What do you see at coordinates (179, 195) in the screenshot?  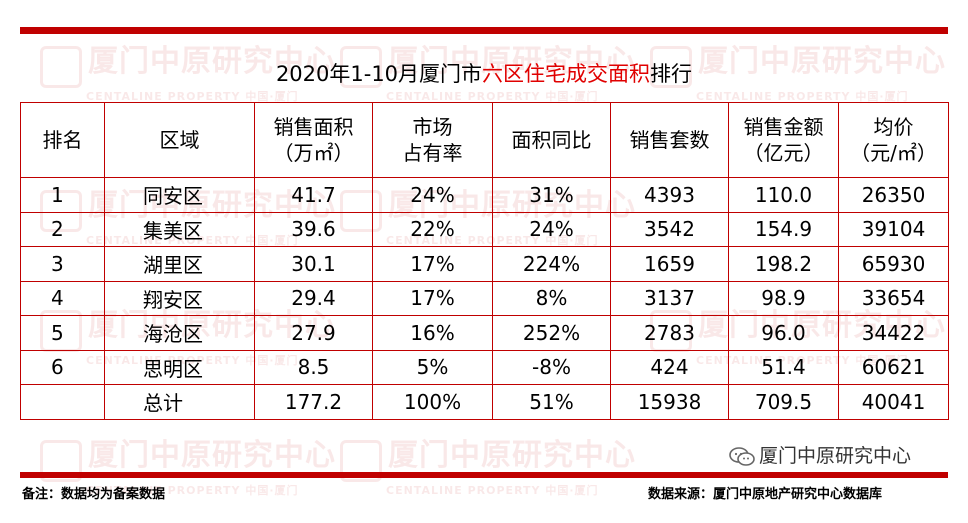 I see `cell-region: 同安区` at bounding box center [179, 195].